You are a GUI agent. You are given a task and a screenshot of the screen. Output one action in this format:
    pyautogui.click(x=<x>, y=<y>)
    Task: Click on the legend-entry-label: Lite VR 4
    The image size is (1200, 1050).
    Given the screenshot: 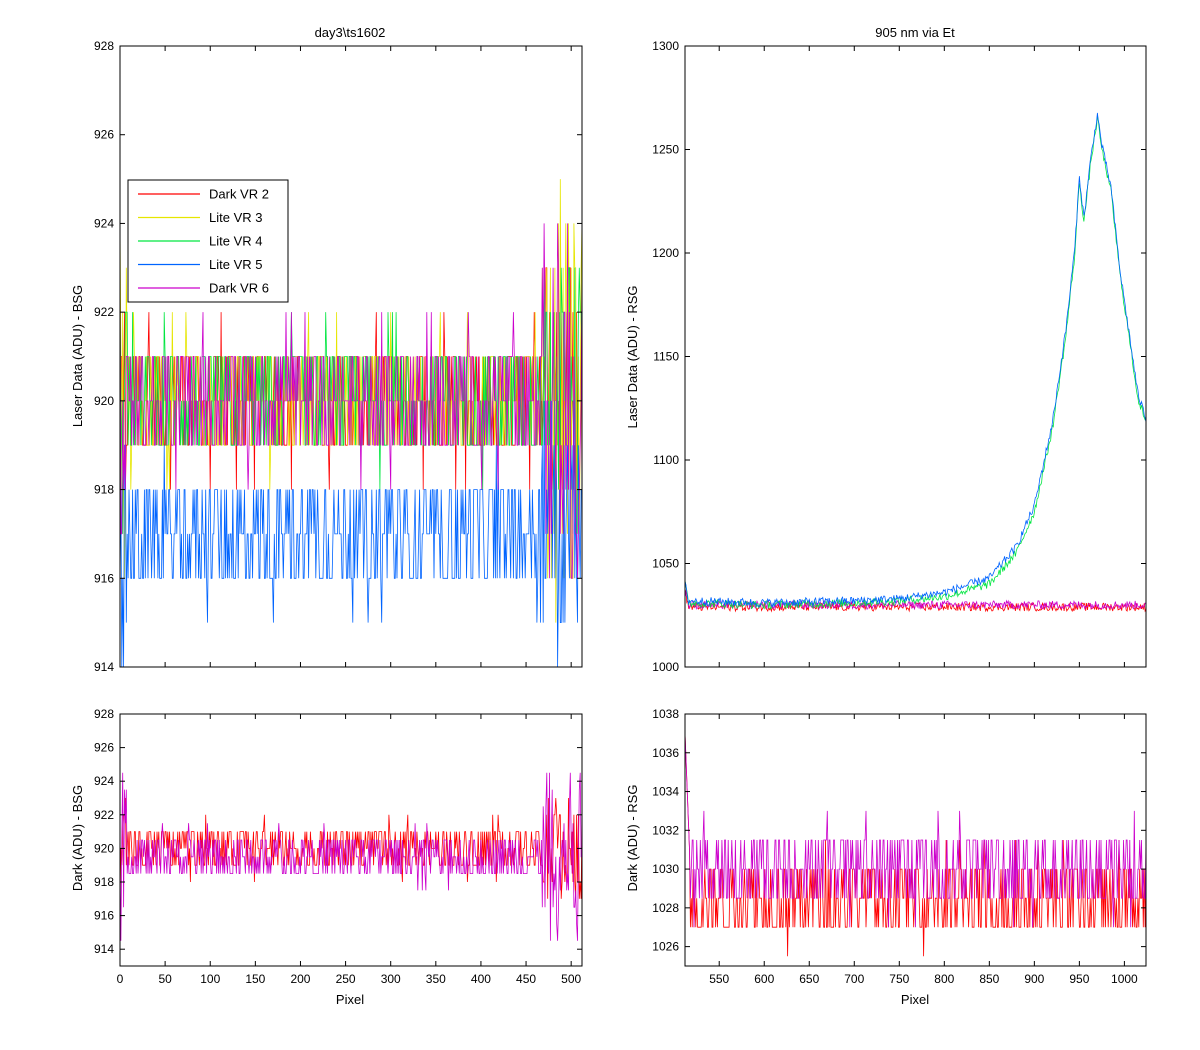 What is the action you would take?
    pyautogui.click(x=235, y=241)
    